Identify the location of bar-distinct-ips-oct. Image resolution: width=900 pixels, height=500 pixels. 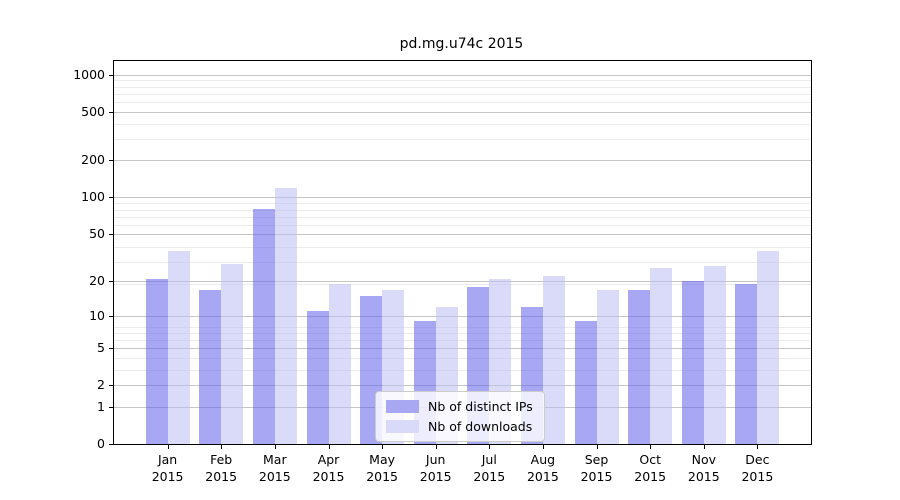
(639, 366).